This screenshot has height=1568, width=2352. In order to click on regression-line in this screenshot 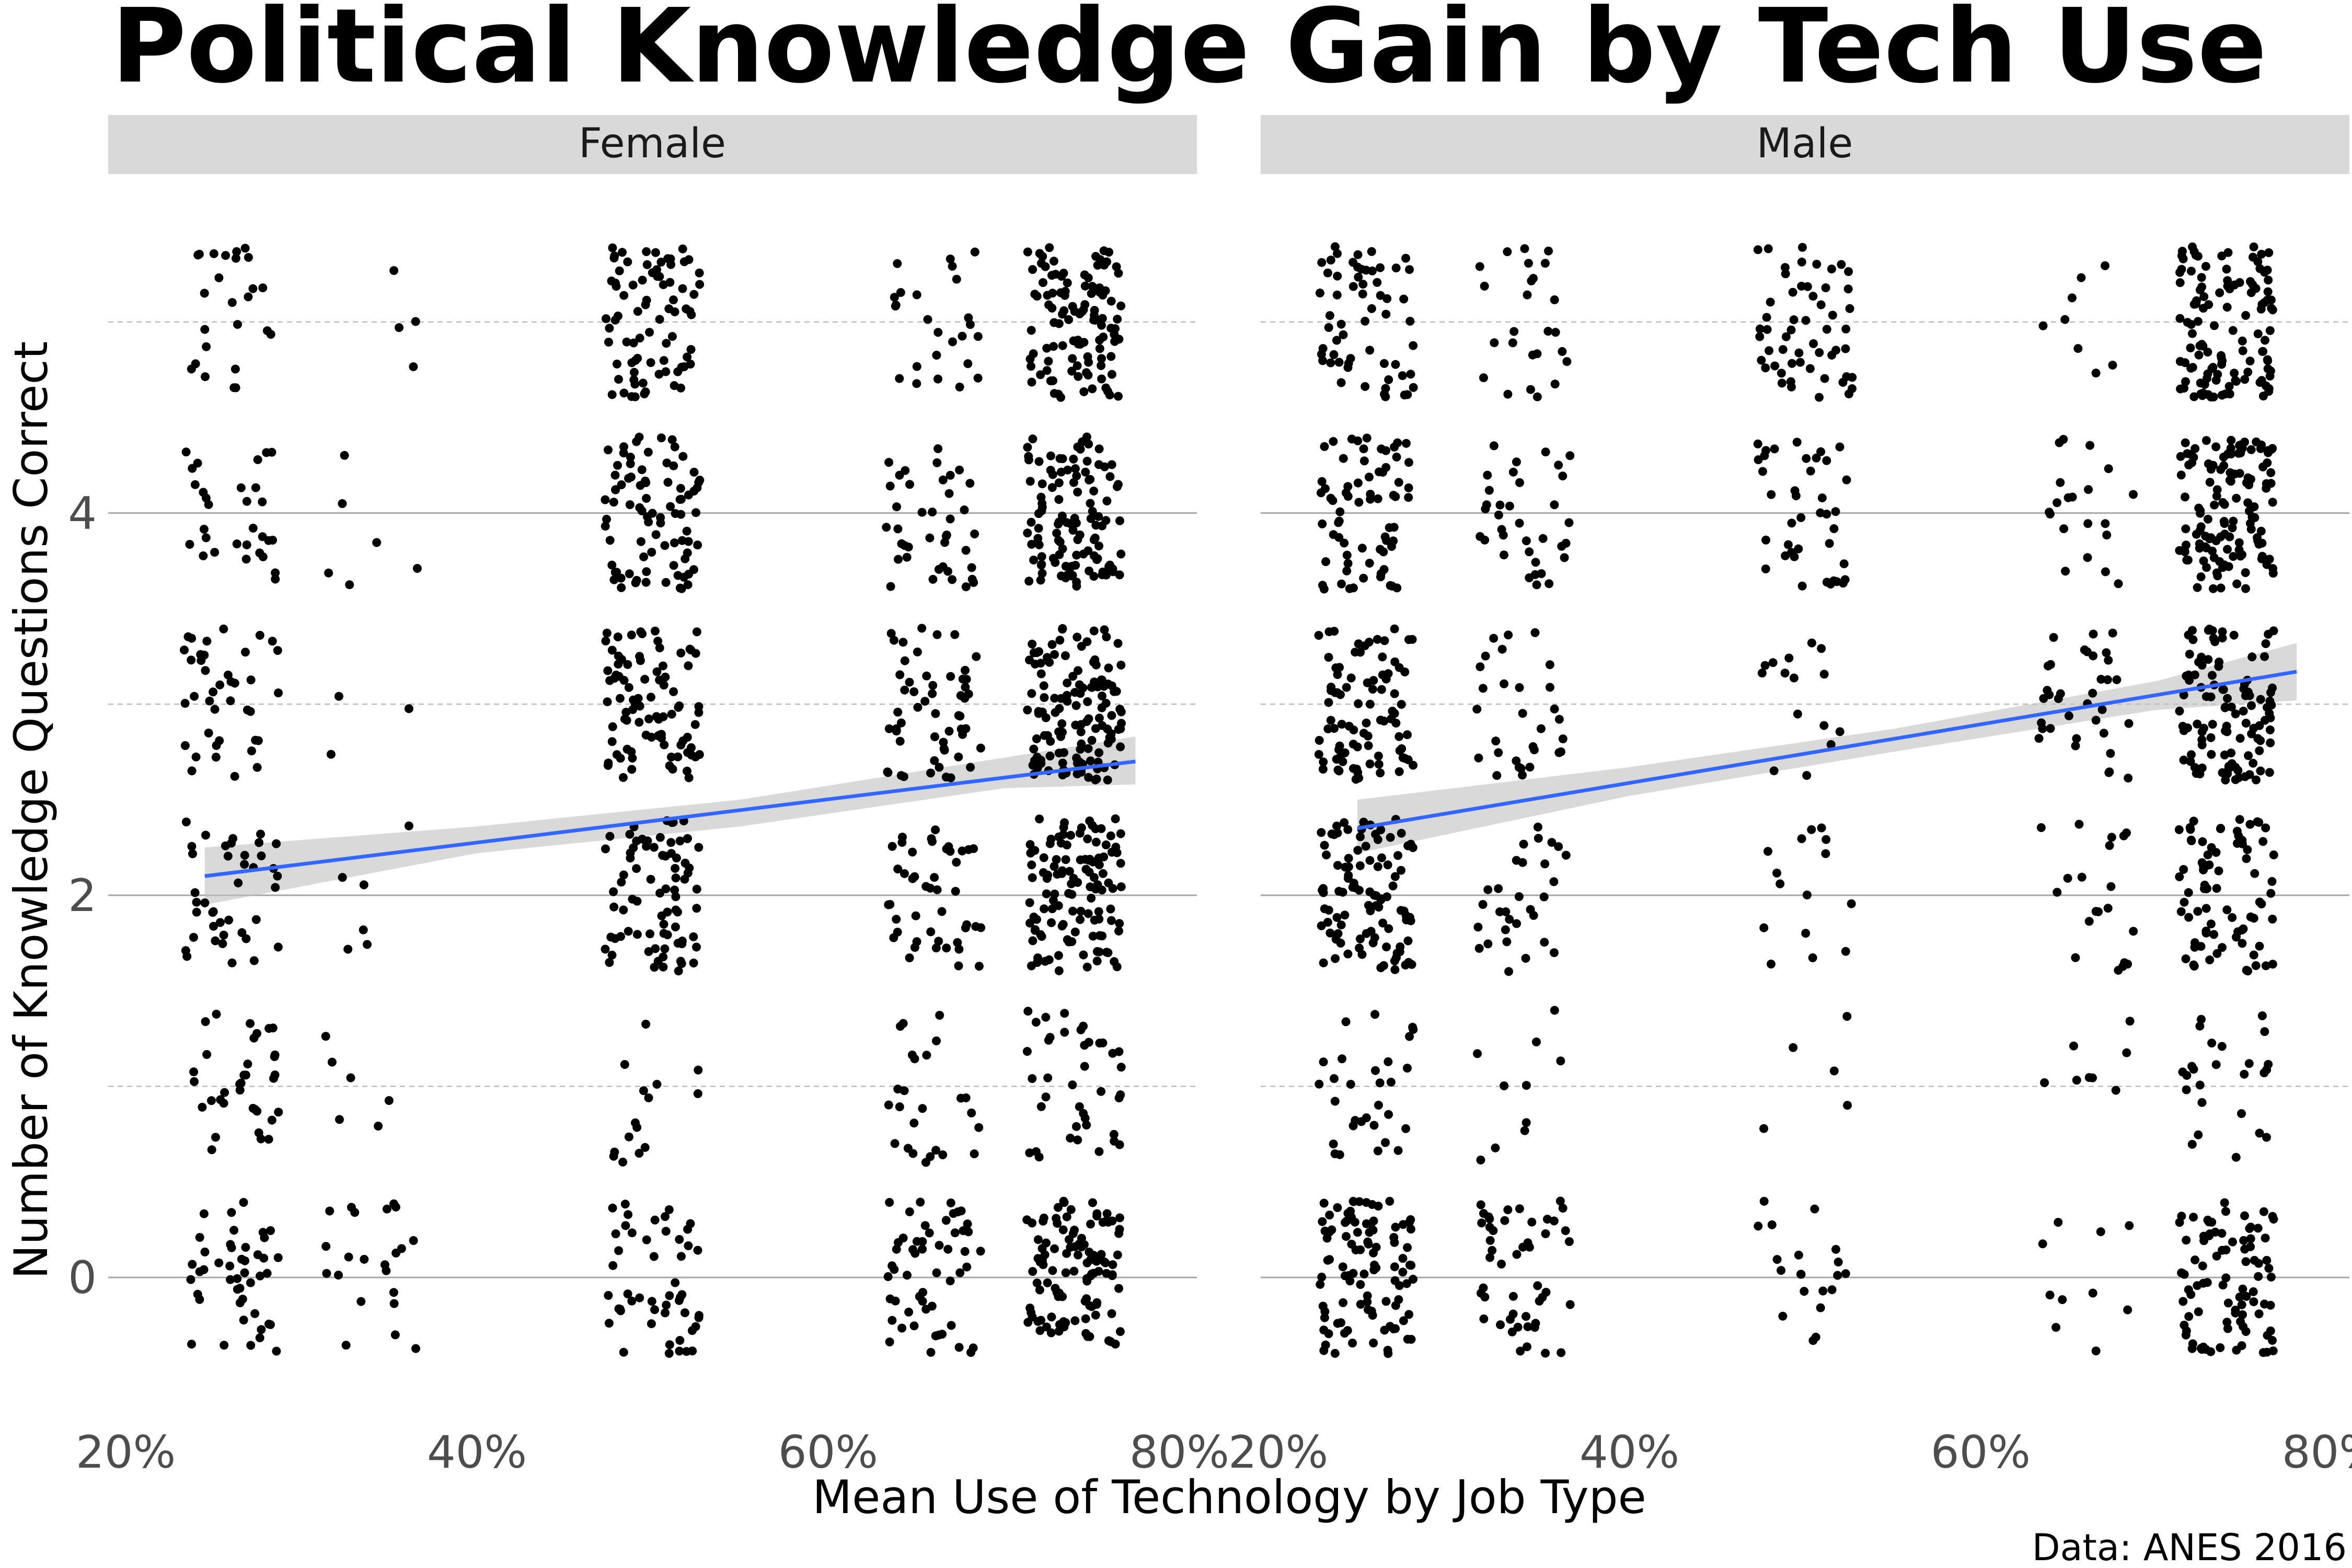, I will do `click(1827, 750)`.